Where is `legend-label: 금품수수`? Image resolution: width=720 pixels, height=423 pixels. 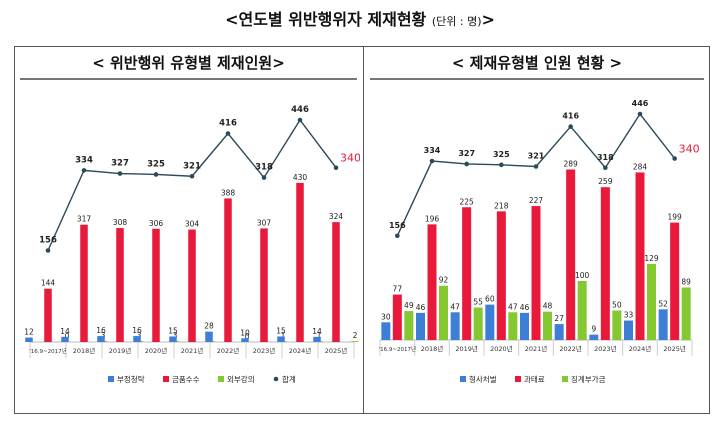 legend-label: 금품수수 is located at coordinates (186, 379).